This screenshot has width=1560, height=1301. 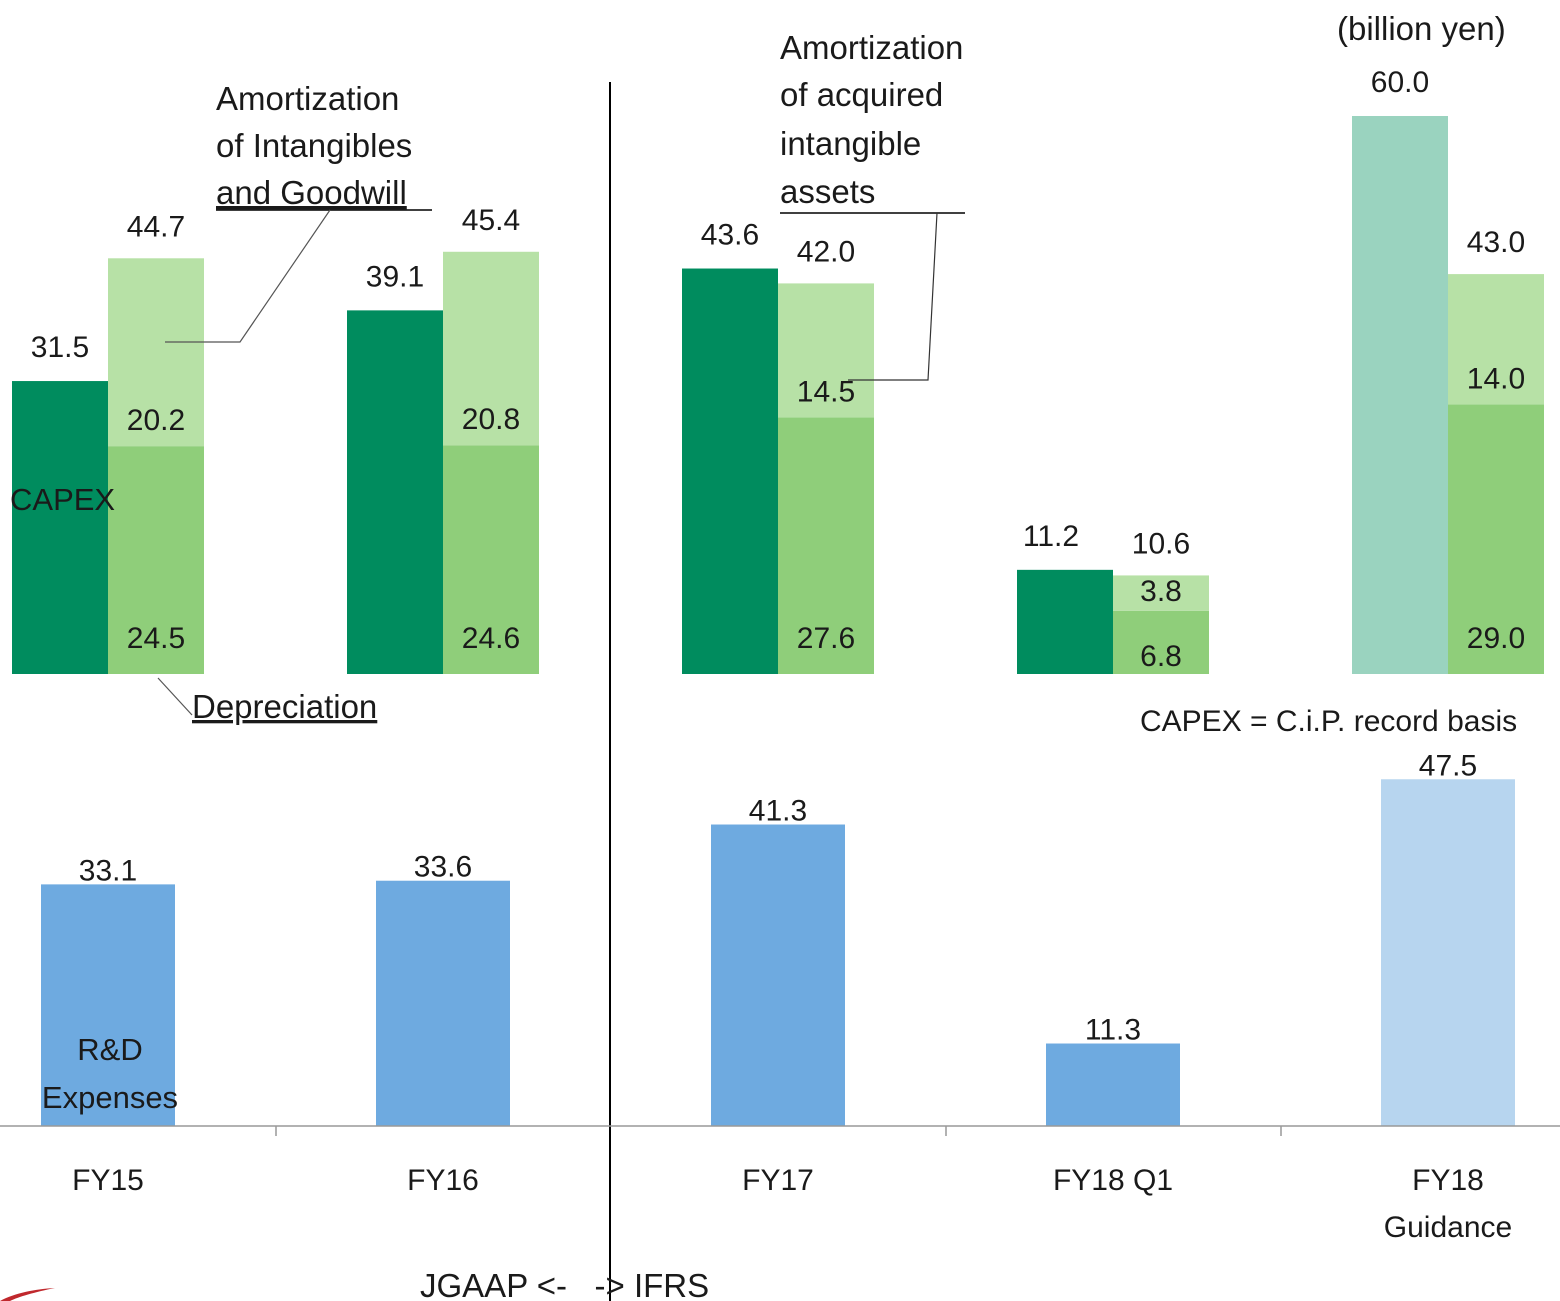 What do you see at coordinates (60, 347) in the screenshot?
I see `capex-value-label: 31.5` at bounding box center [60, 347].